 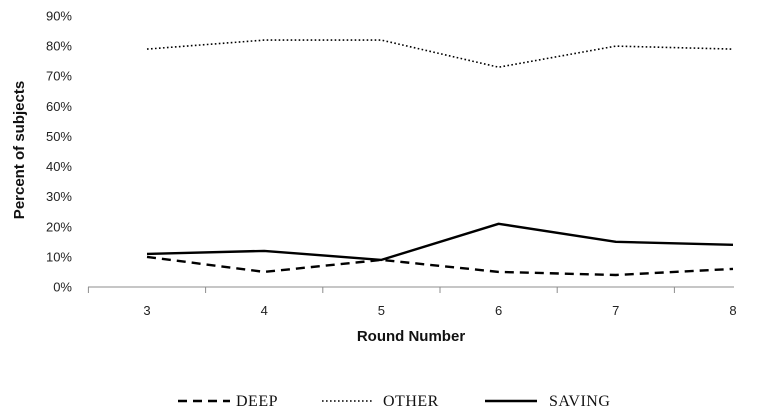 I want to click on legend-label-saving: SAVING, so click(x=579, y=401).